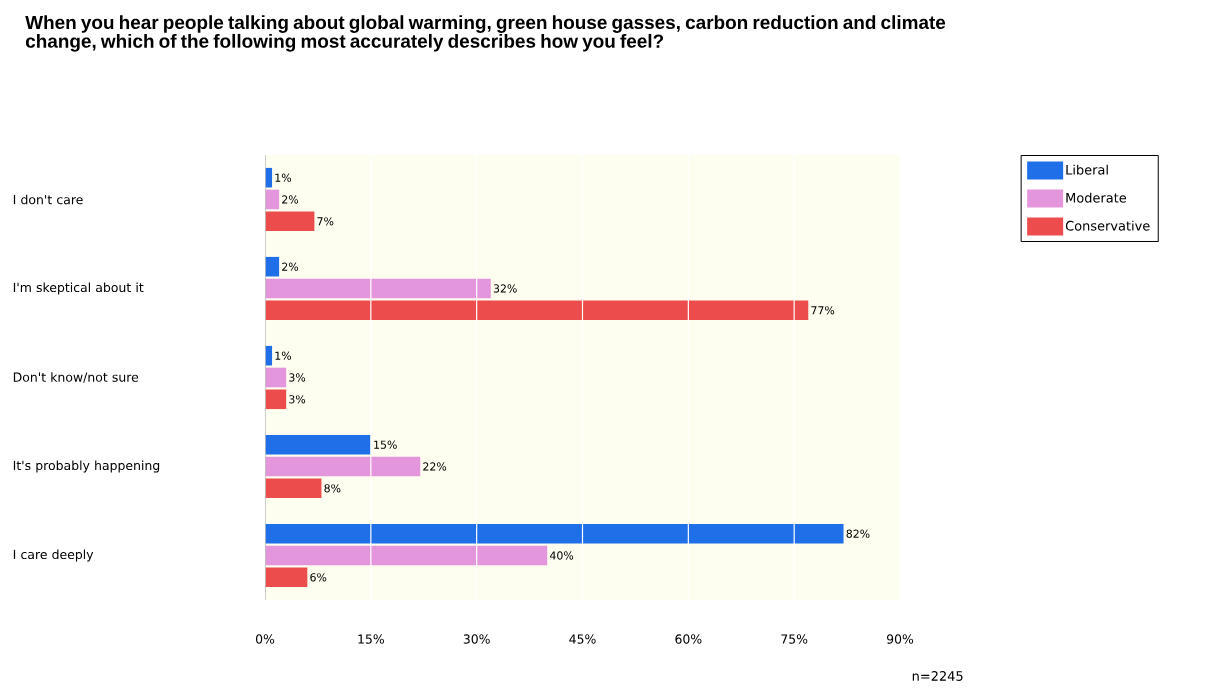  What do you see at coordinates (858, 533) in the screenshot?
I see `data-label: 82%` at bounding box center [858, 533].